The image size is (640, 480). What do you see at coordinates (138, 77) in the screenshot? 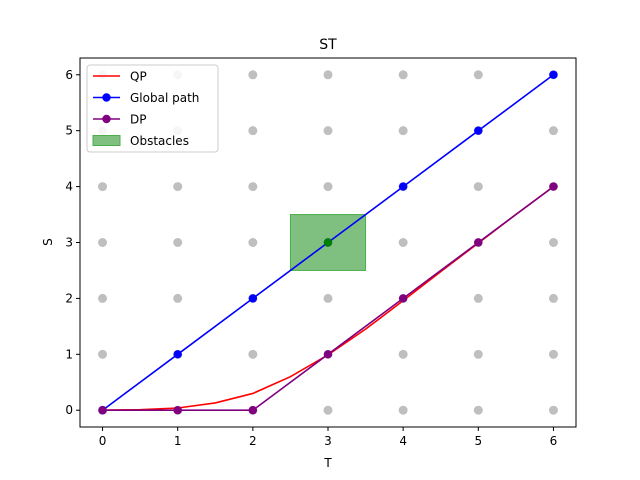
I see `legend-label-qp: QP` at bounding box center [138, 77].